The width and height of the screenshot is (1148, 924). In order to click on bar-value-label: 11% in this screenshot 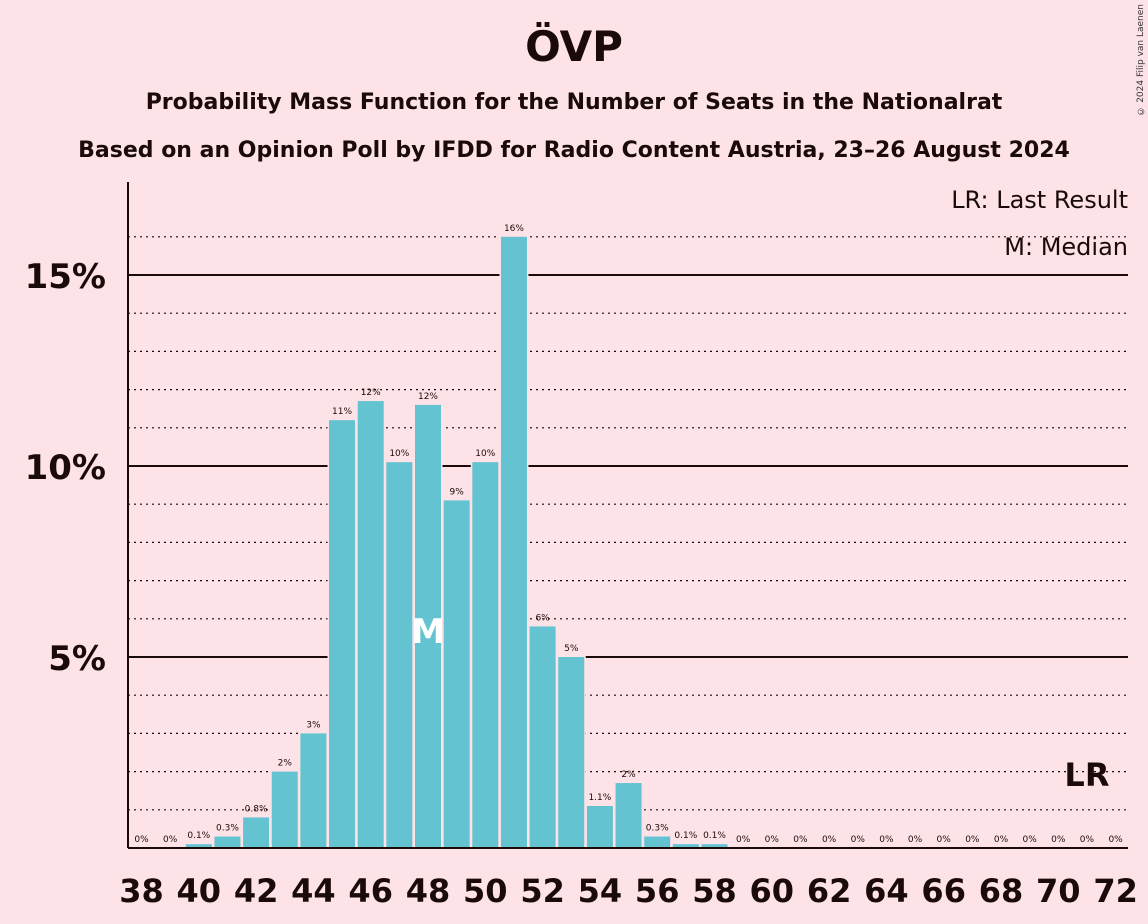, I will do `click(342, 412)`.